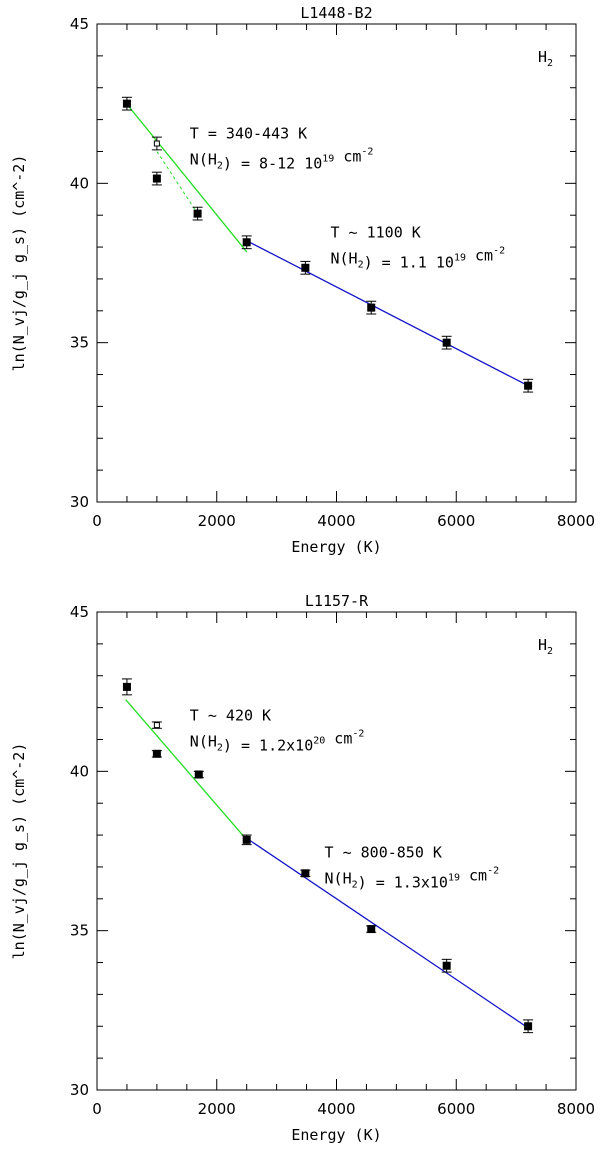  I want to click on annotation-text: T ~ 420 K, so click(230, 715).